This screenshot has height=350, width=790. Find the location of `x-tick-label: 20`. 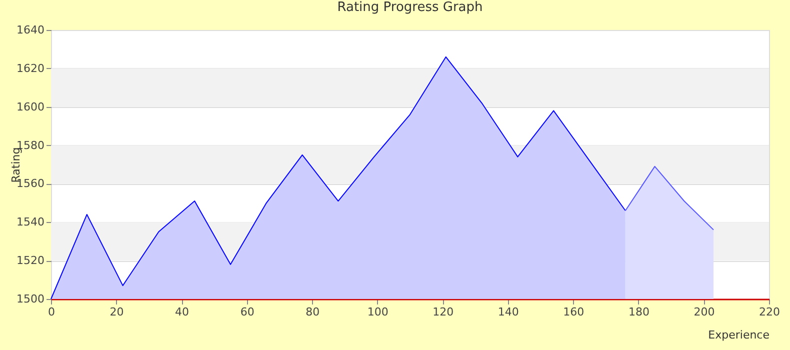

x-tick-label: 20 is located at coordinates (117, 312).